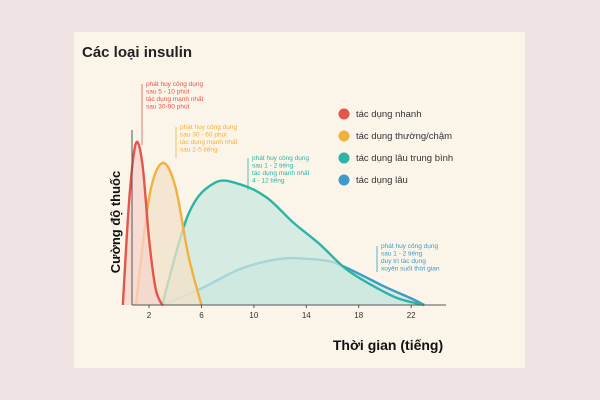  Describe the element at coordinates (306, 315) in the screenshot. I see `x-tick-label: 14` at that location.